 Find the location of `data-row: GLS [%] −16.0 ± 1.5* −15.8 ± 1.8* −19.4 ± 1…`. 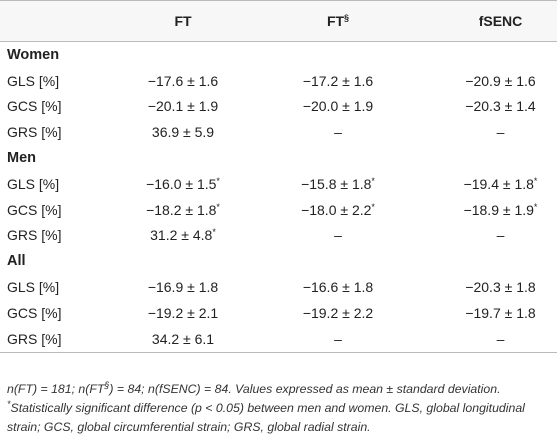

data-row: GLS [%] −16.0 ± 1.5* −15.8 ± 1.8* −19.4 ± 1… is located at coordinates (278, 184).